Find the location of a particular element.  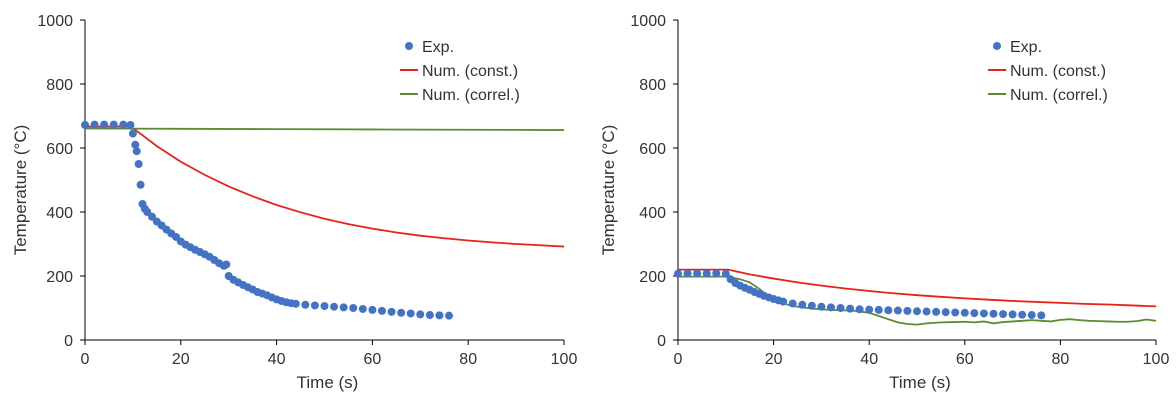

series-num-correl is located at coordinates (917, 300).